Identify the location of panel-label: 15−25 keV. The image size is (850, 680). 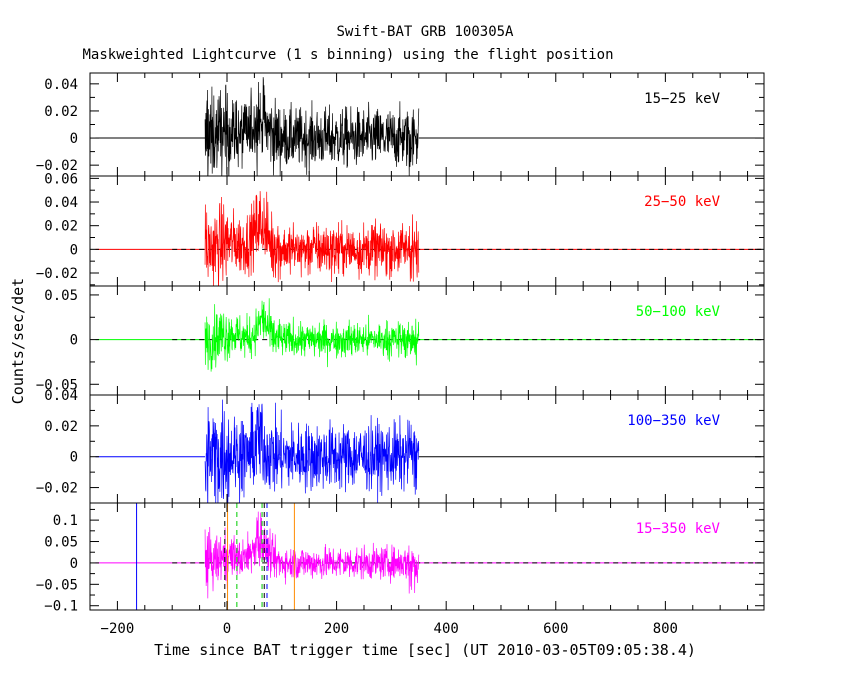
(682, 99).